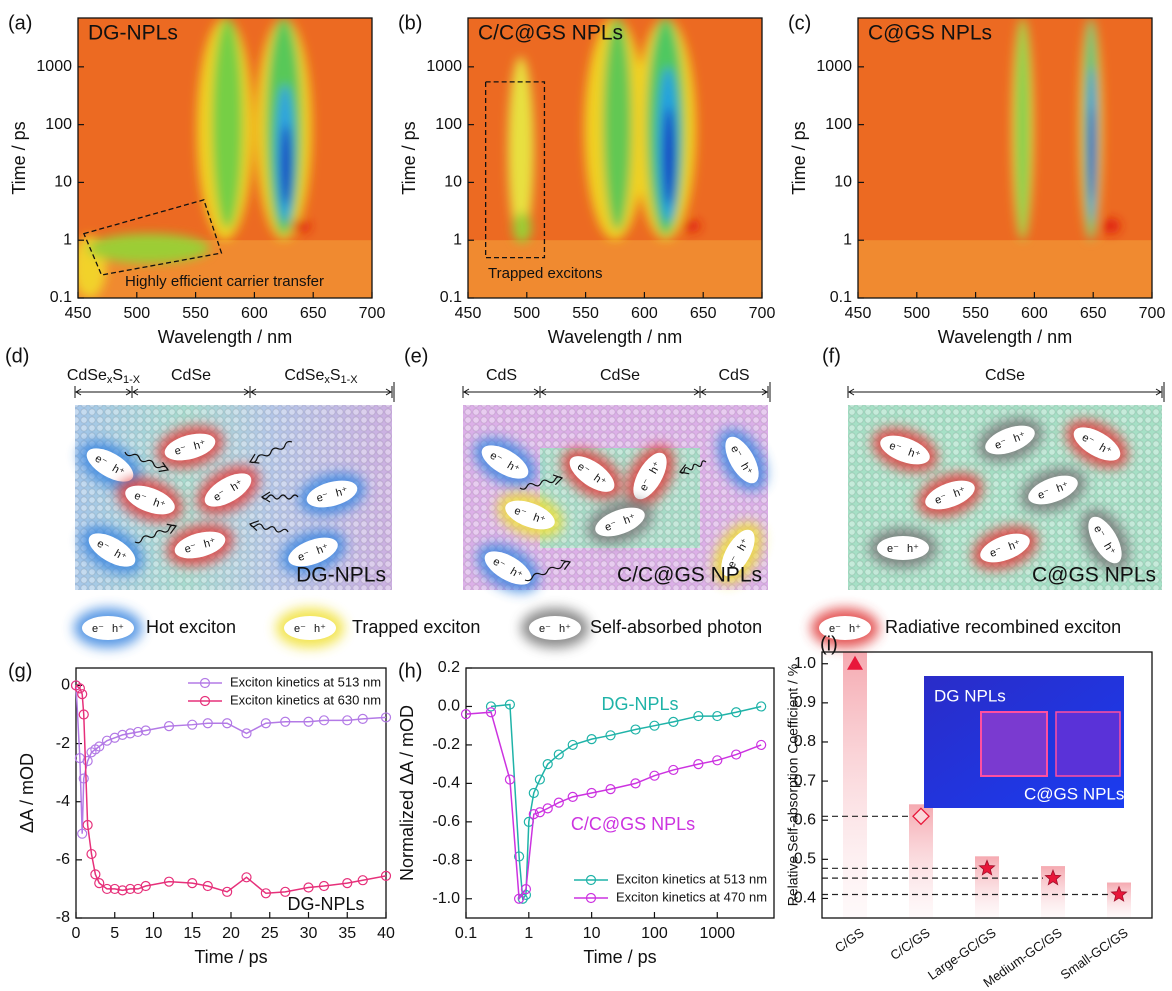 The image size is (1172, 991). I want to click on annotation: Highly efficient carrier transfer, so click(224, 281).